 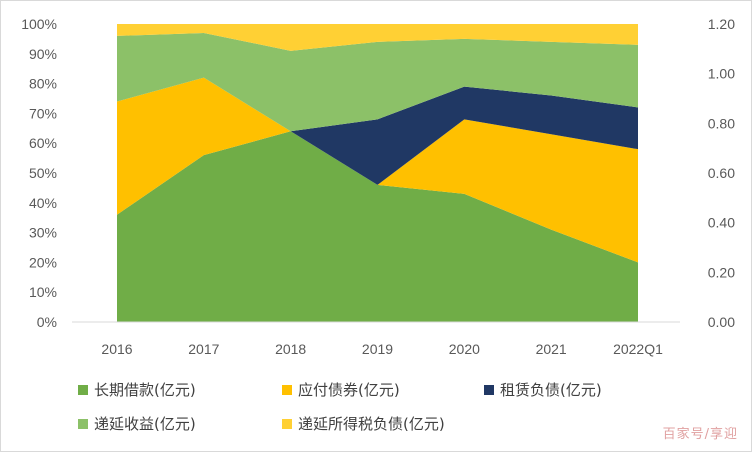 I want to click on left-axis-tick-label: 60%, so click(x=43, y=143).